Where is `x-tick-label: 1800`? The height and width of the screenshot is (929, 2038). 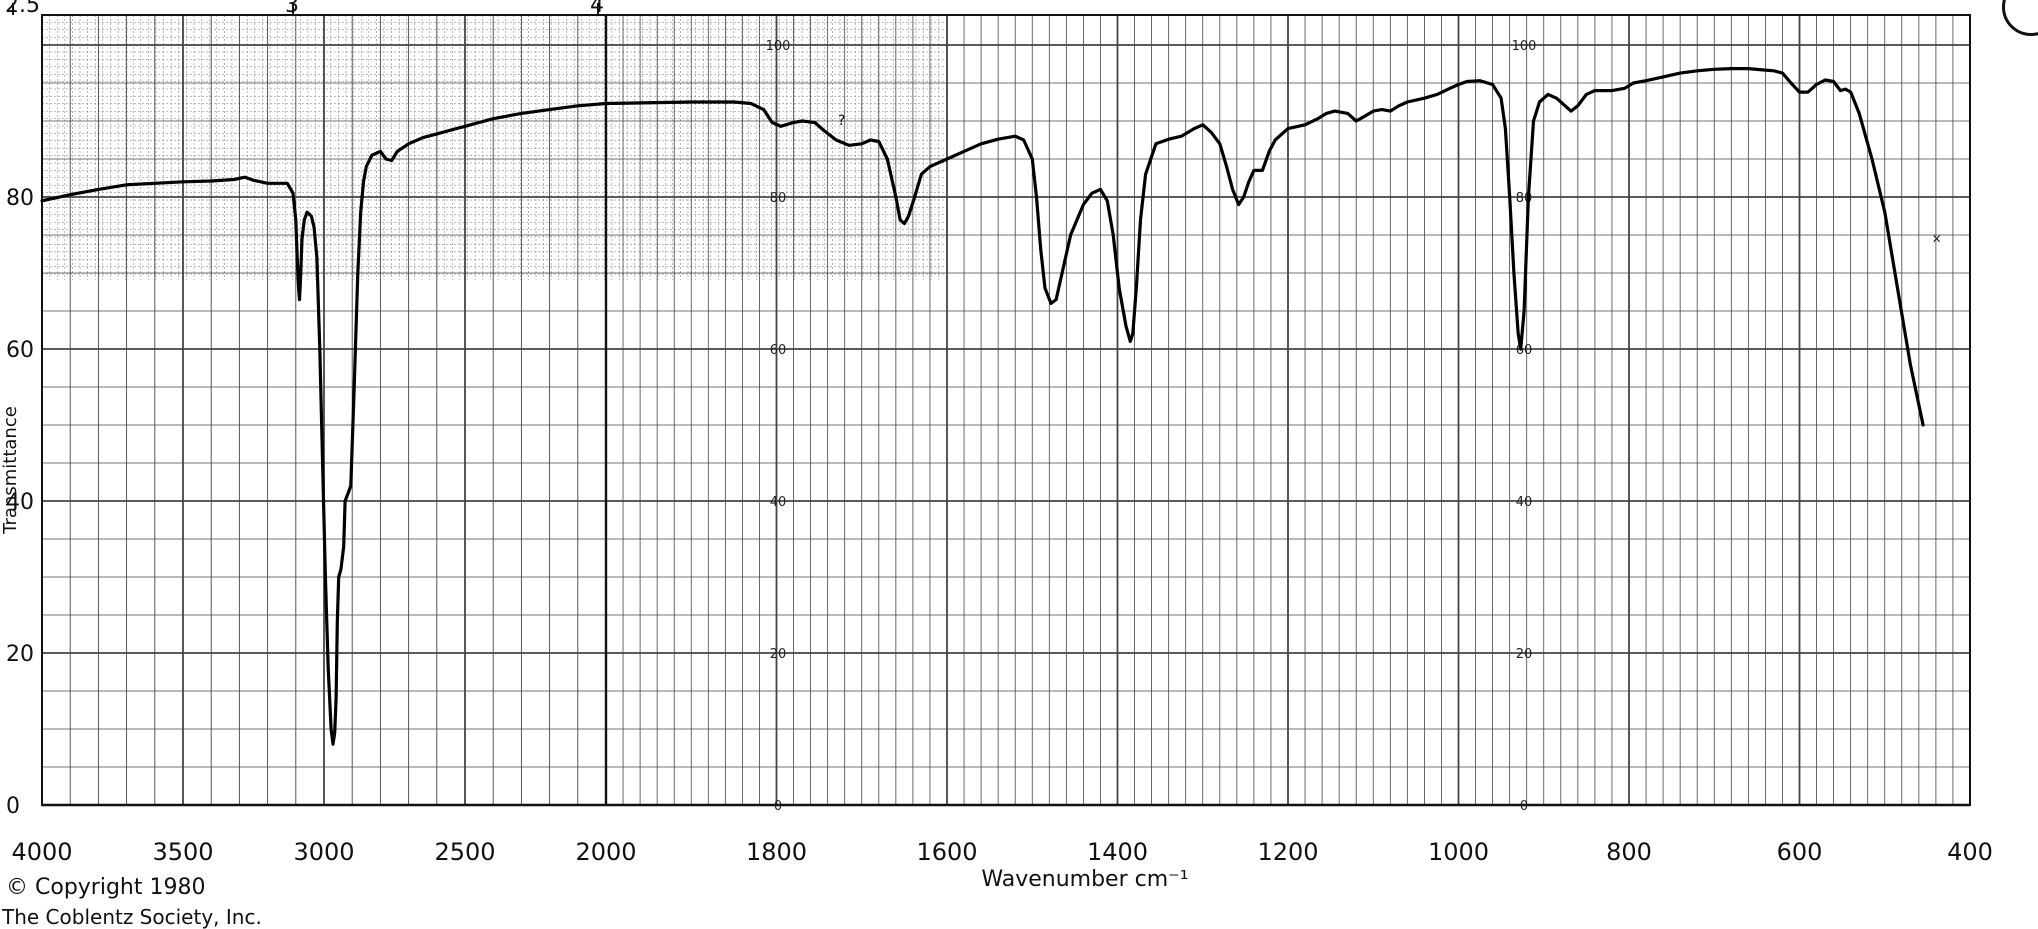 x-tick-label: 1800 is located at coordinates (776, 852).